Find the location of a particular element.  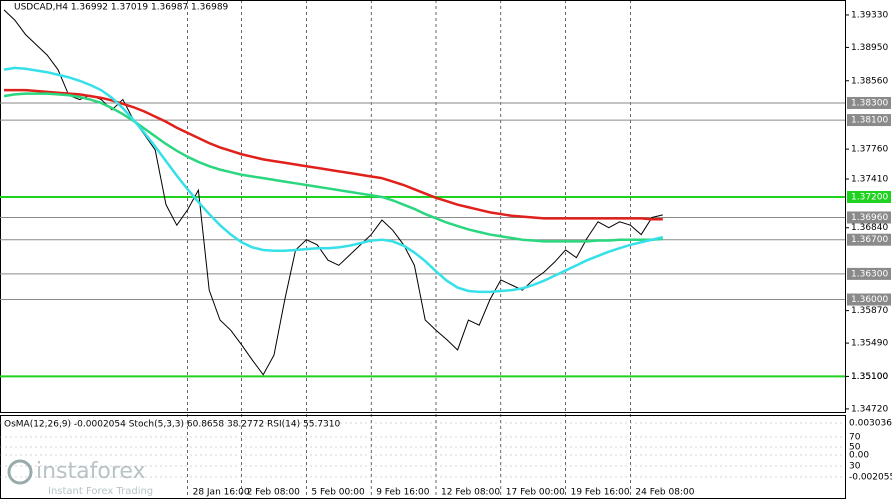

y-tick-label: 1.36840 is located at coordinates (869, 228).